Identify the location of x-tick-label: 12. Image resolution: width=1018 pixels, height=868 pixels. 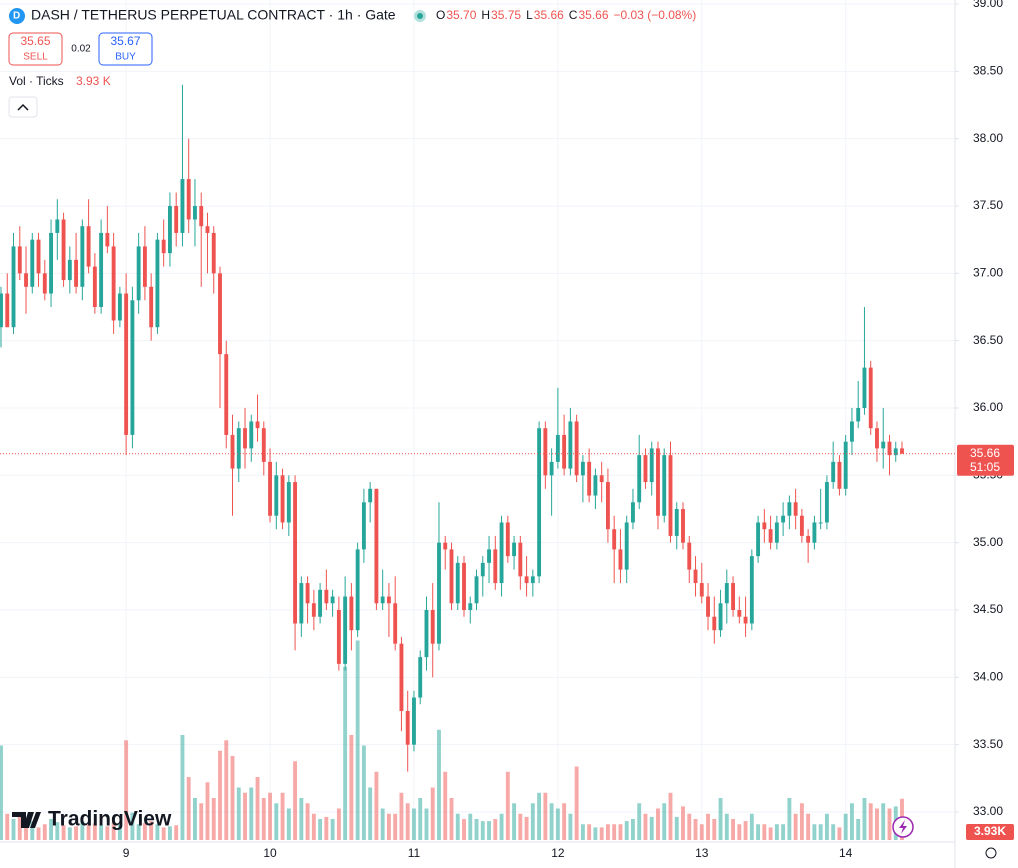
(558, 853).